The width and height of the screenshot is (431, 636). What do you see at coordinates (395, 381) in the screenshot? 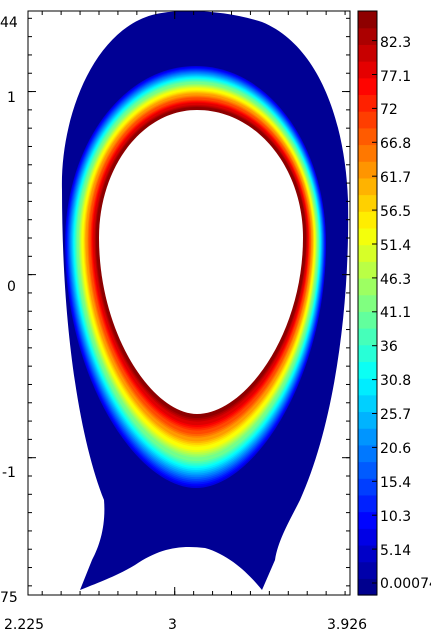
I see `colorbar-label: 30.8` at bounding box center [395, 381].